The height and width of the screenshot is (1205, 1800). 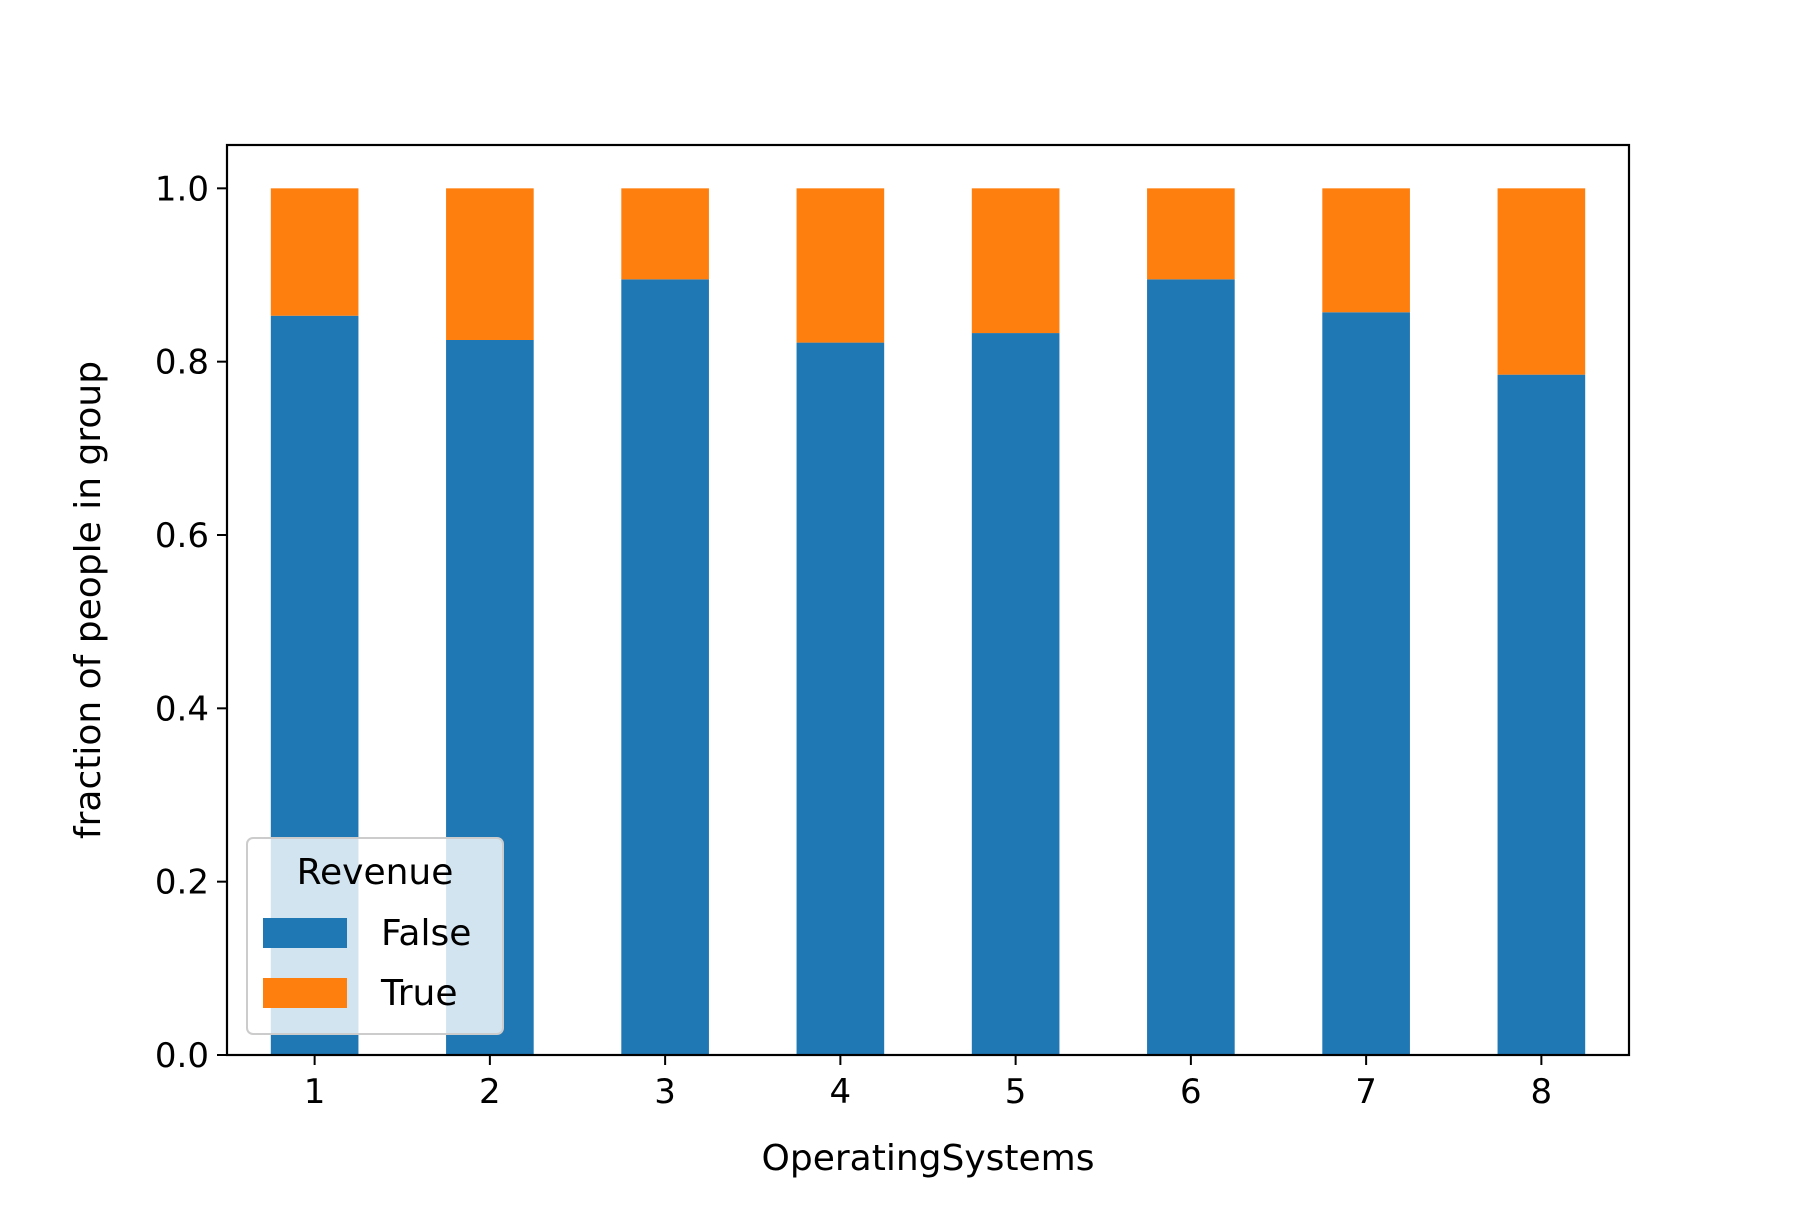 What do you see at coordinates (367, 963) in the screenshot?
I see `legend-items: False True` at bounding box center [367, 963].